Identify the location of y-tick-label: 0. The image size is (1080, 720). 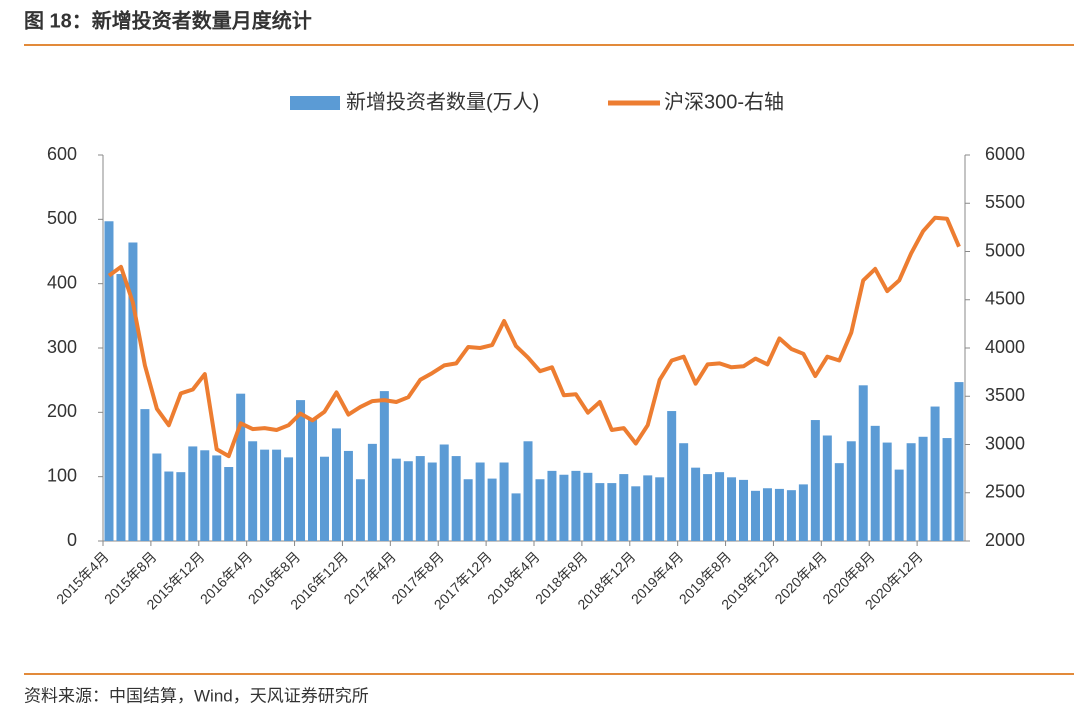
(72, 540).